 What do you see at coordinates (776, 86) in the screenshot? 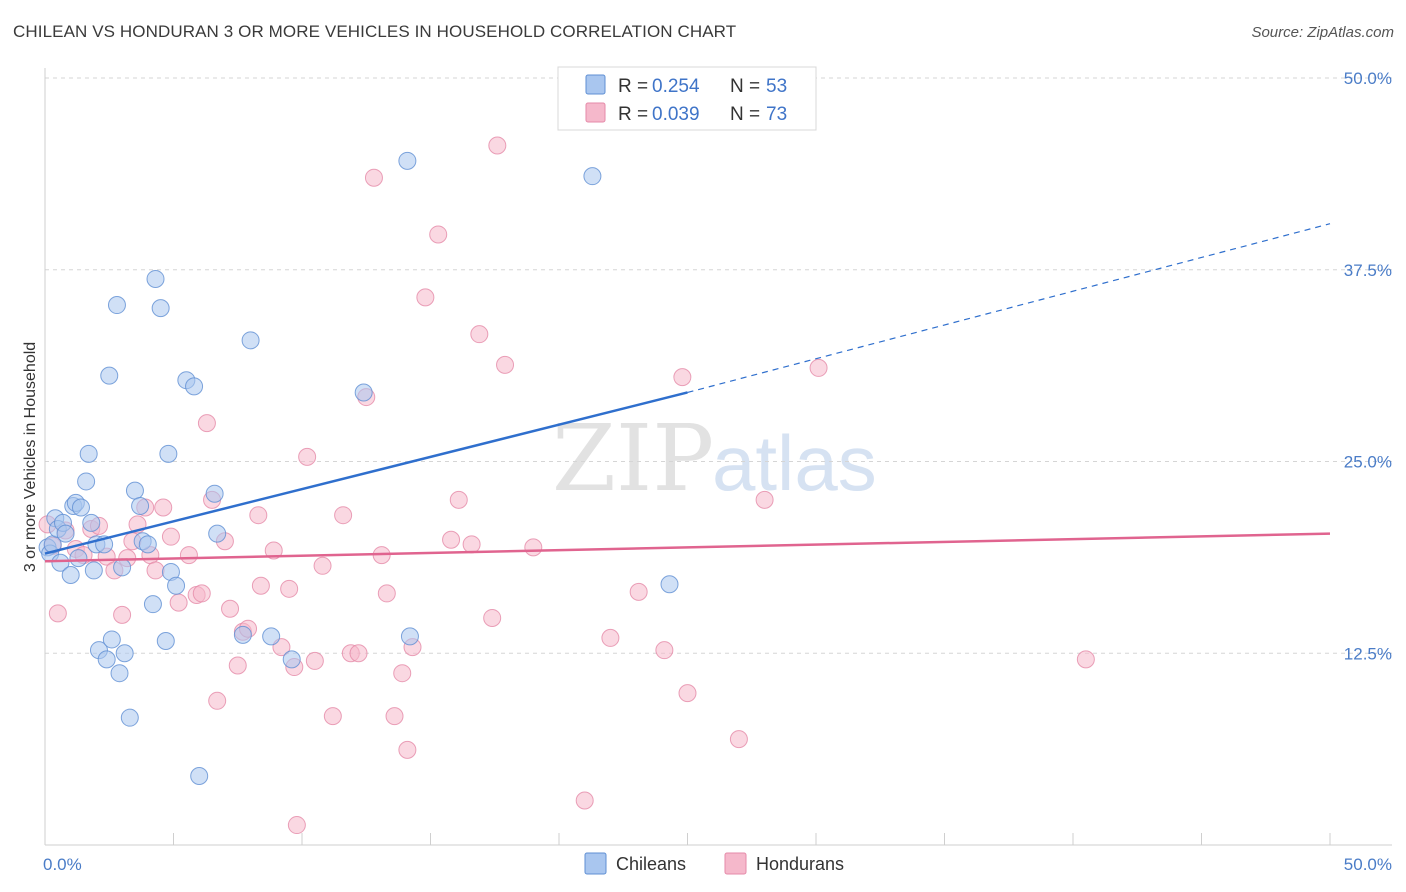
I see `legend-n-value-chileans: 53` at bounding box center [776, 86].